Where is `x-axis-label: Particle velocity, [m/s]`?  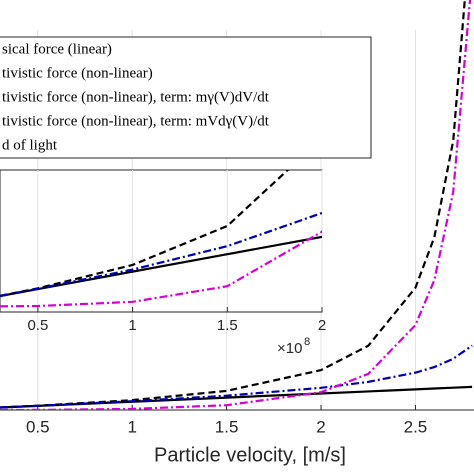 x-axis-label: Particle velocity, [m/s] is located at coordinates (250, 455).